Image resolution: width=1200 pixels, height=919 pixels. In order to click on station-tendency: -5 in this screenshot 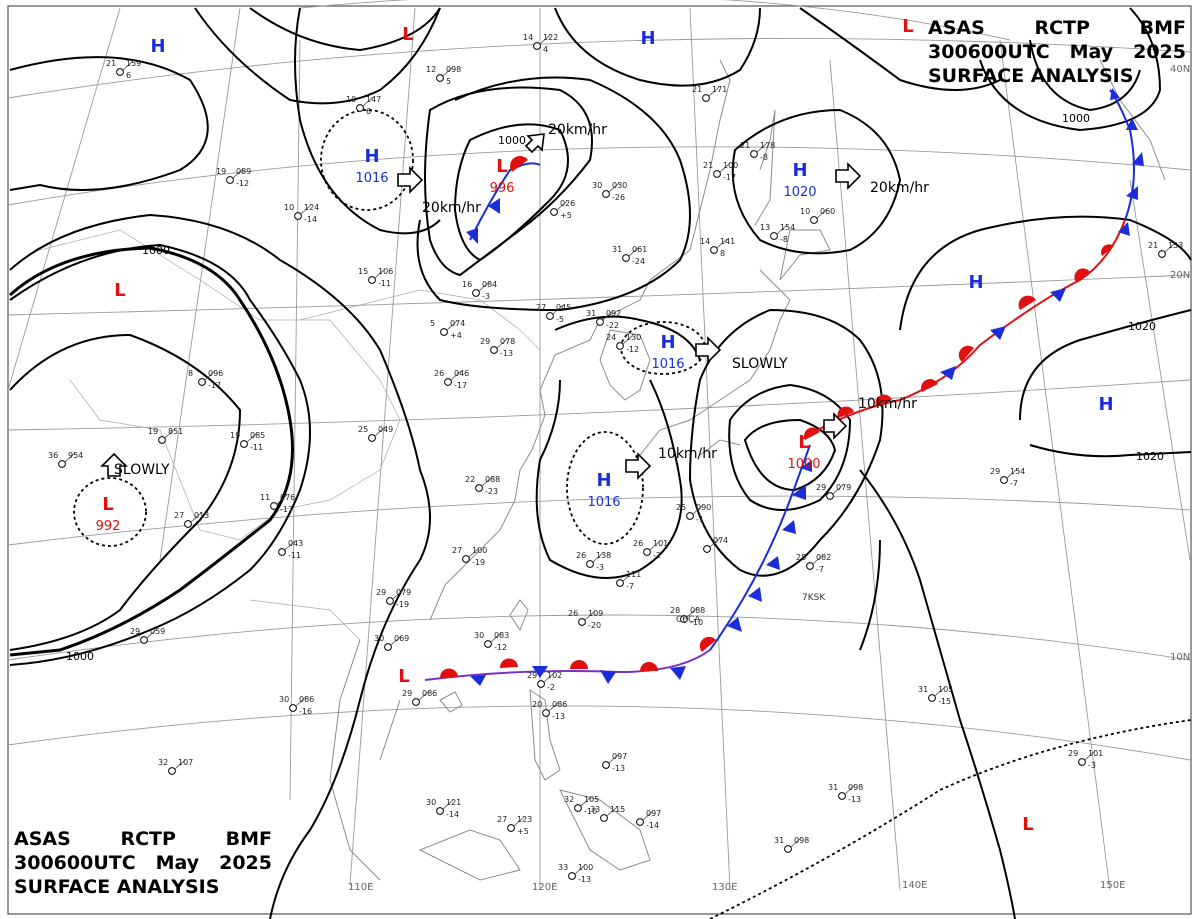, I will do `click(560, 319)`.